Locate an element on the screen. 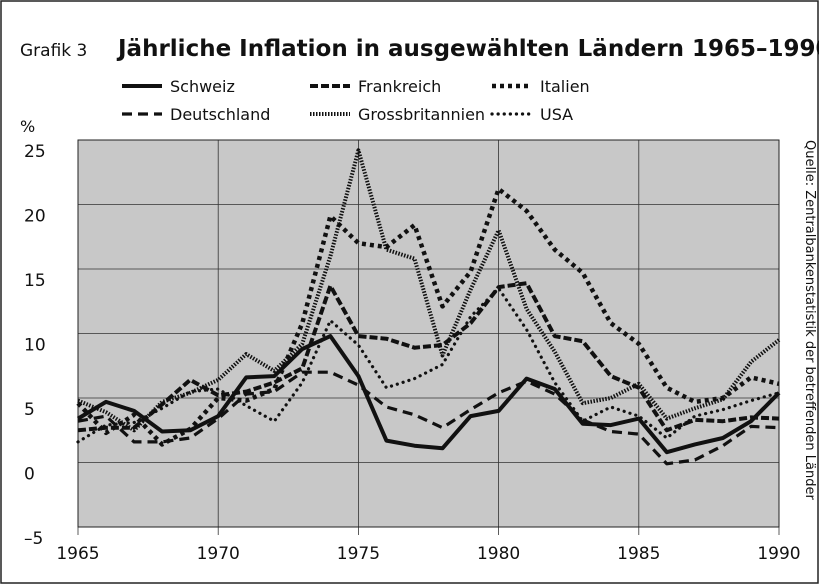 Image resolution: width=819 pixels, height=584 pixels. y-unit: % is located at coordinates (27, 126).